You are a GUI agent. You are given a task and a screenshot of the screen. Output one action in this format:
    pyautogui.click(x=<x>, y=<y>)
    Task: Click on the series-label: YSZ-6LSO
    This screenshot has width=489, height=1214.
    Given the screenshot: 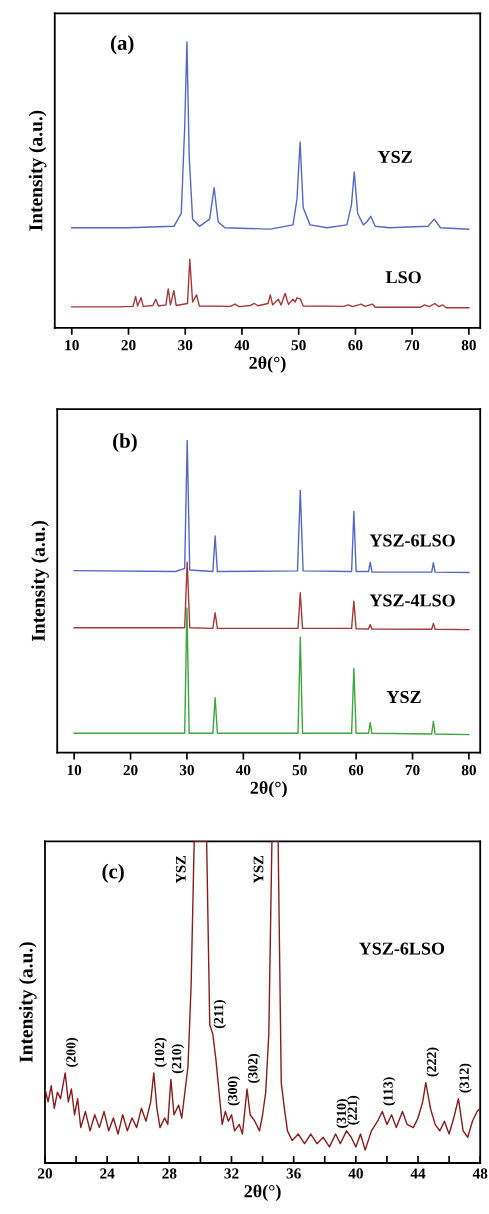 What is the action you would take?
    pyautogui.click(x=412, y=540)
    